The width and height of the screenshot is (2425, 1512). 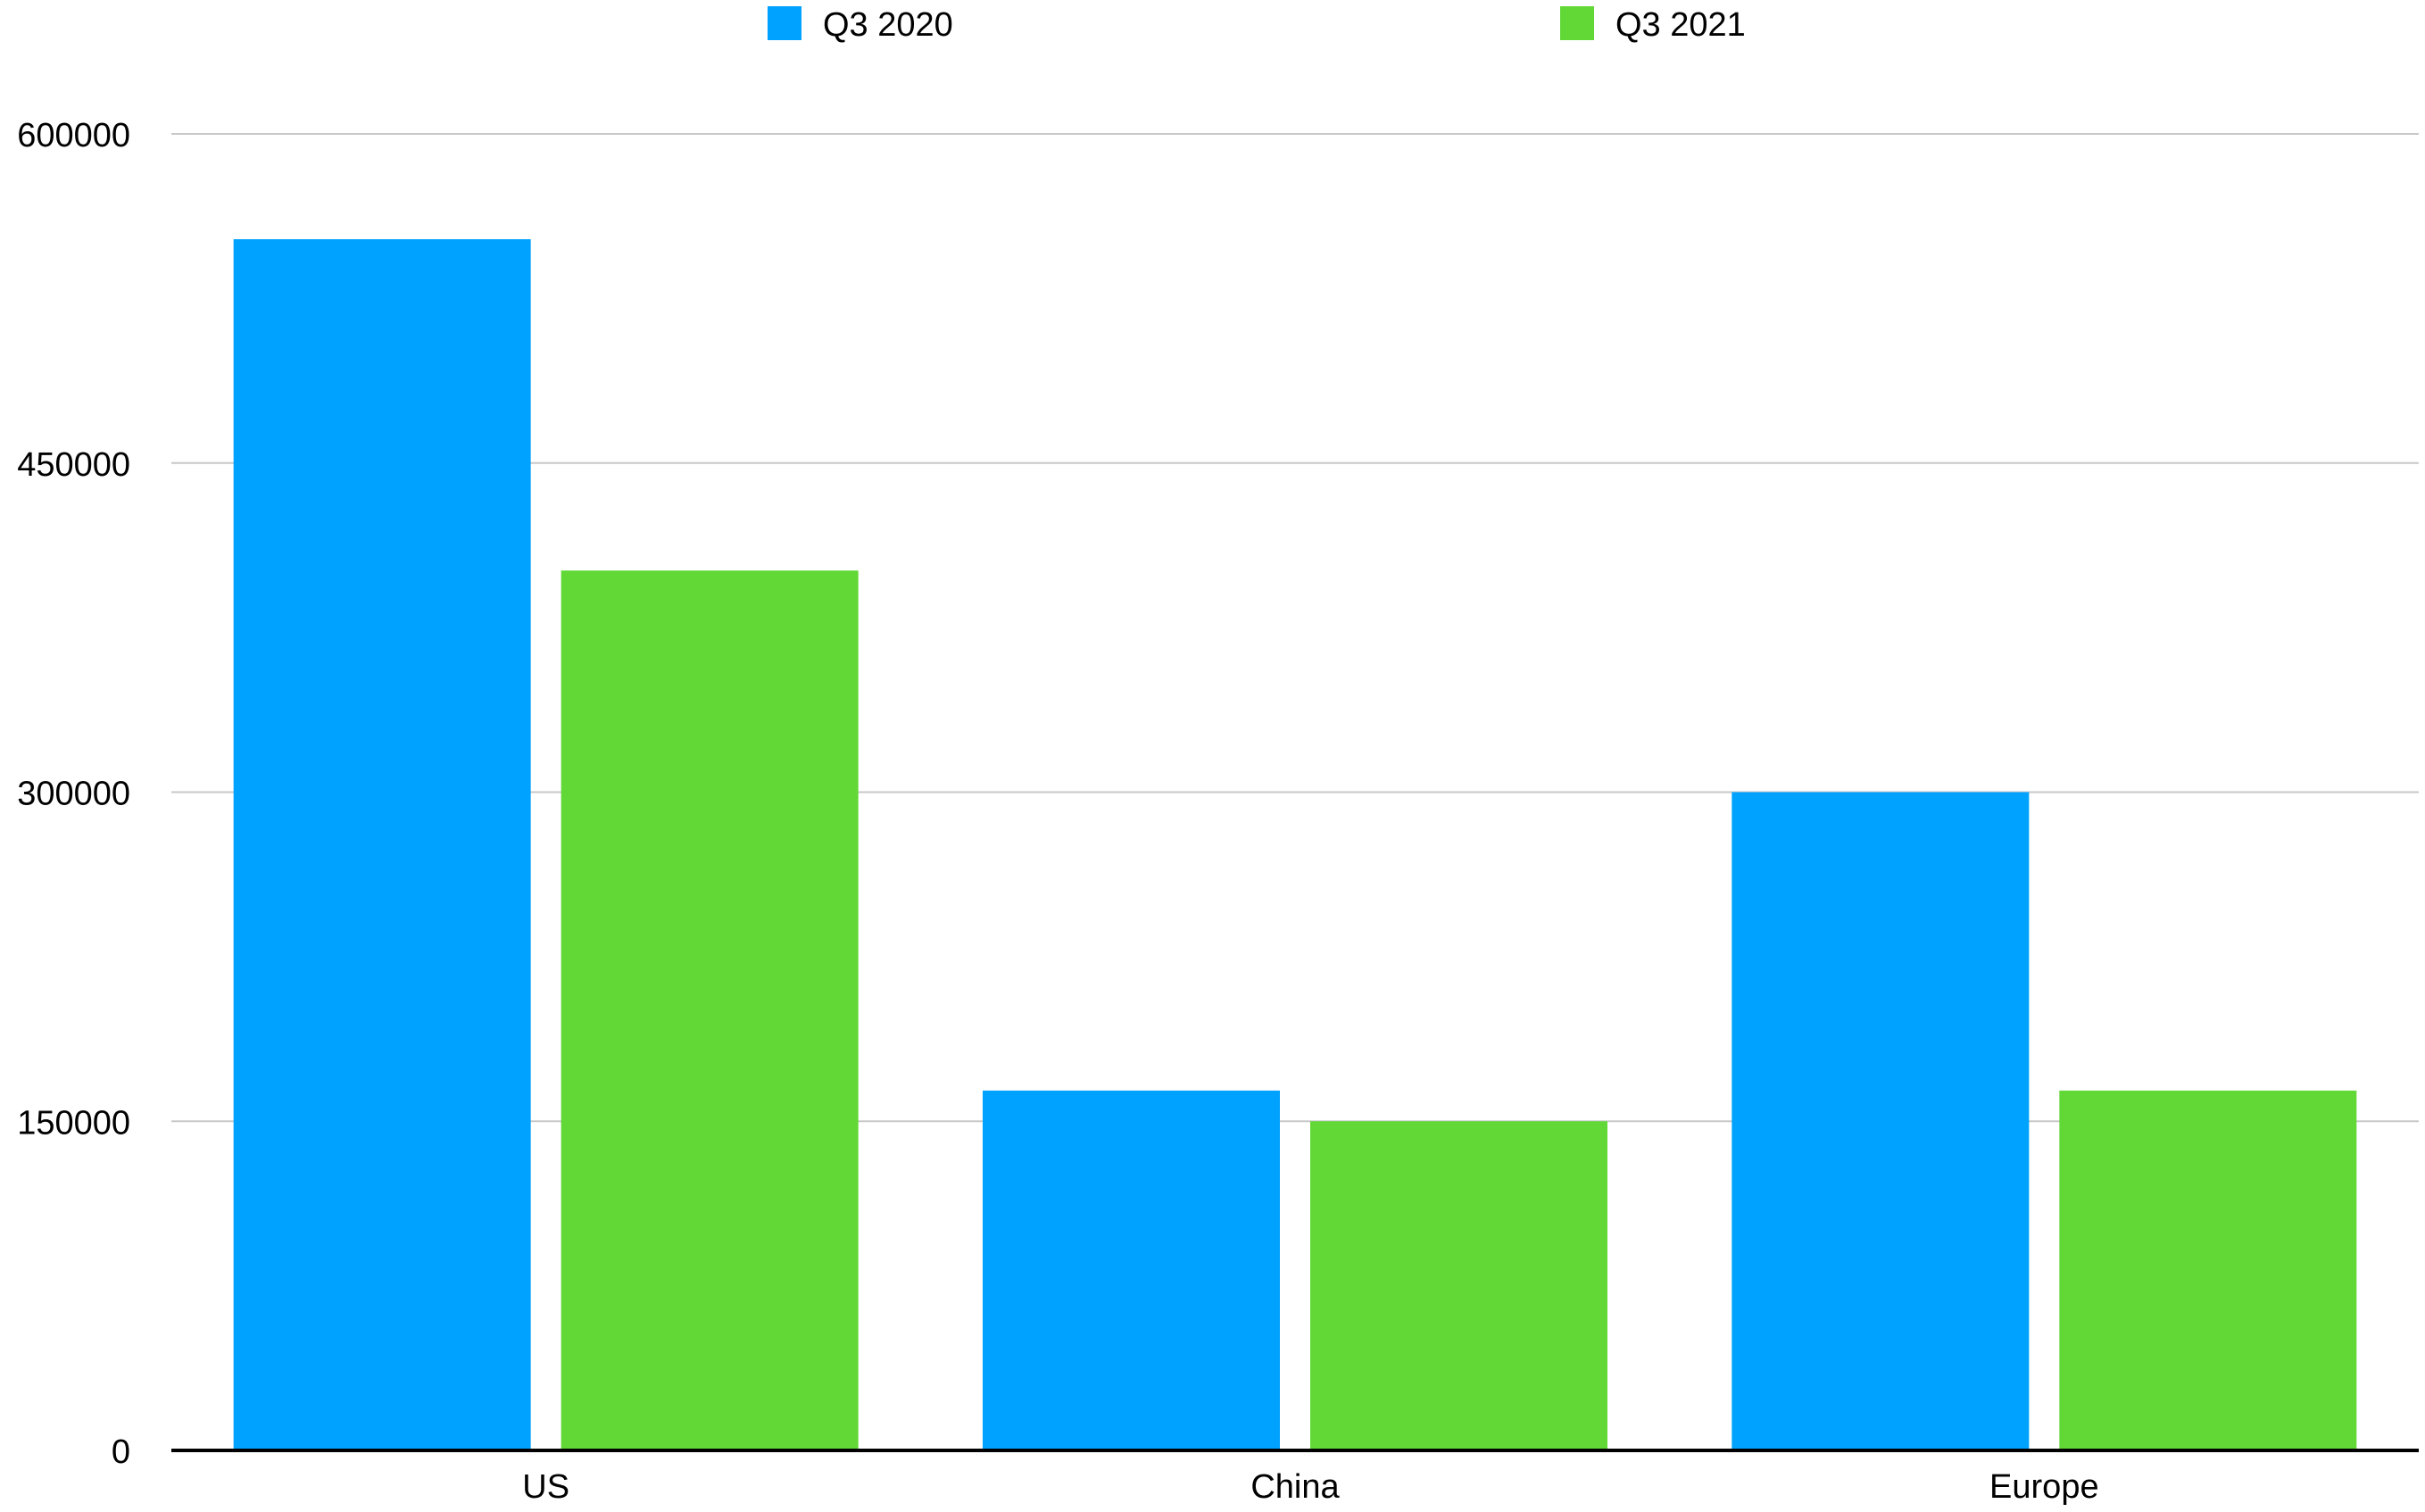 I want to click on y-tick-label: 0, so click(x=121, y=1452).